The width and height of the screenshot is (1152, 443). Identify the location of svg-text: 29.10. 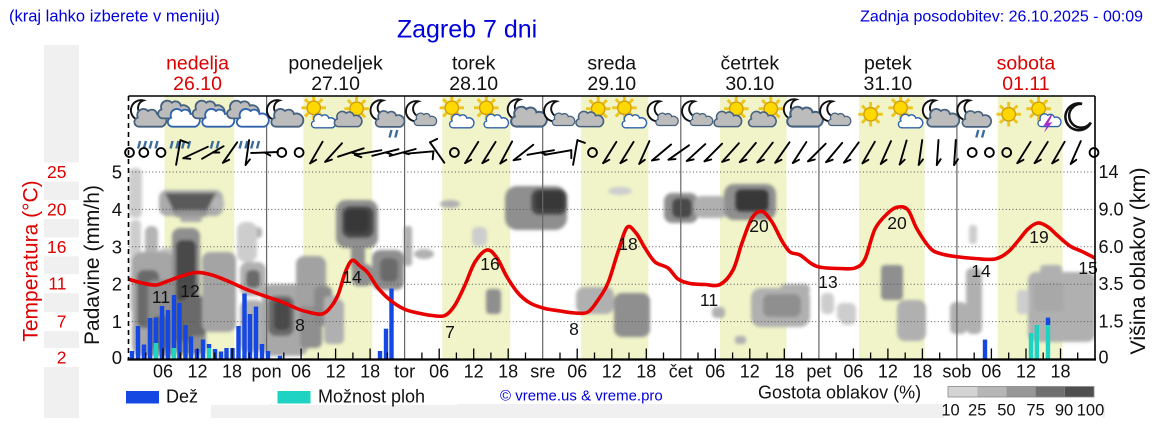
(611, 84).